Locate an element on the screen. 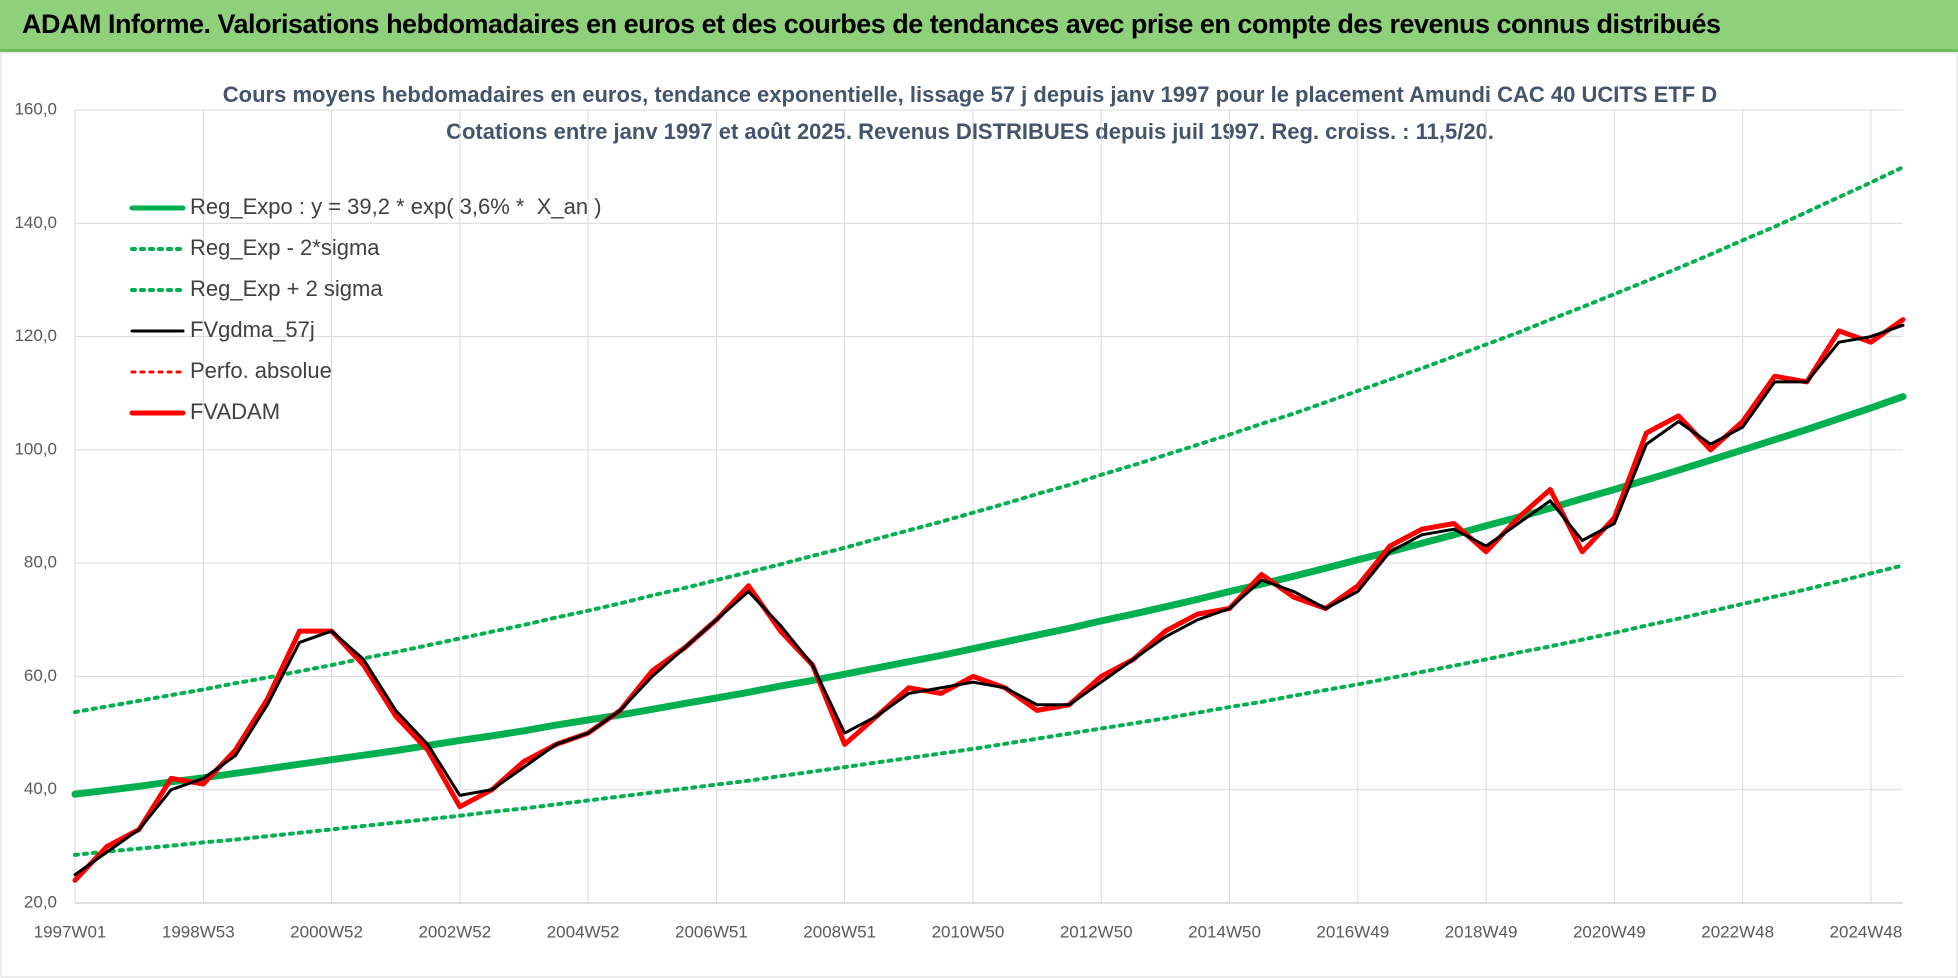 This screenshot has width=1958, height=978. x-tick-label: 2000W52 is located at coordinates (326, 931).